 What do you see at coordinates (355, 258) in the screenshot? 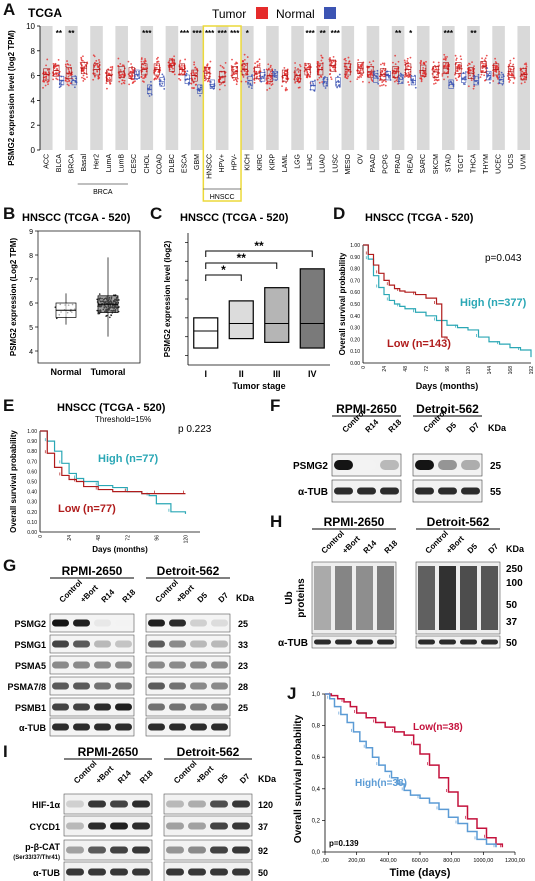
I see `y-tick-label: 0.90` at bounding box center [355, 258].